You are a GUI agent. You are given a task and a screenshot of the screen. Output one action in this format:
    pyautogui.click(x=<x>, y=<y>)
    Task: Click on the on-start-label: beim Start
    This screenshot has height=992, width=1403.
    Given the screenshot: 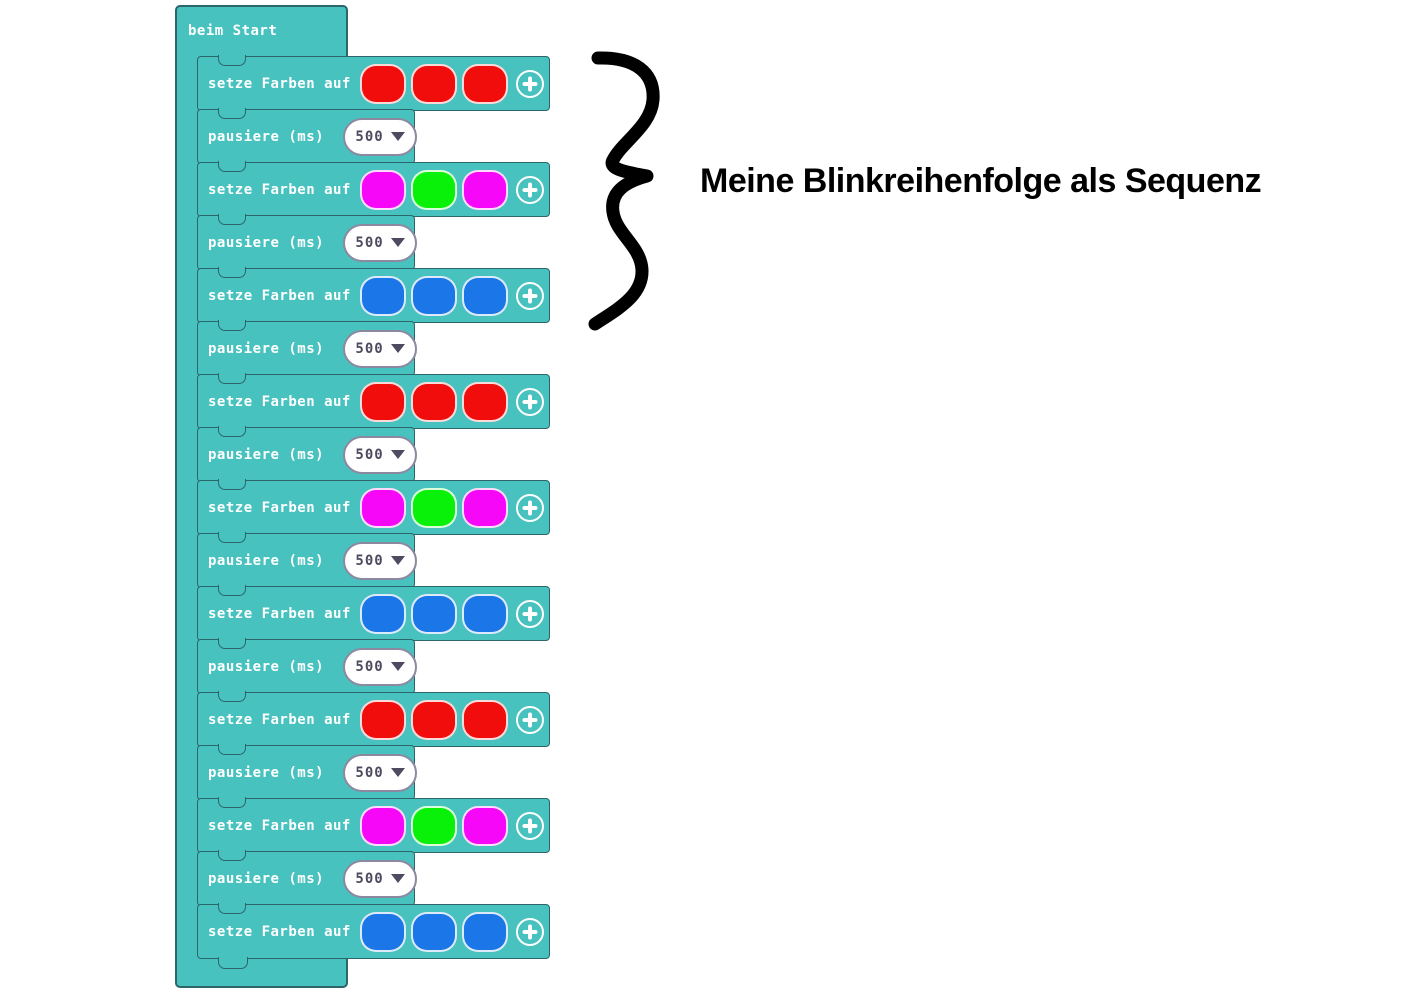 What is the action you would take?
    pyautogui.click(x=233, y=31)
    